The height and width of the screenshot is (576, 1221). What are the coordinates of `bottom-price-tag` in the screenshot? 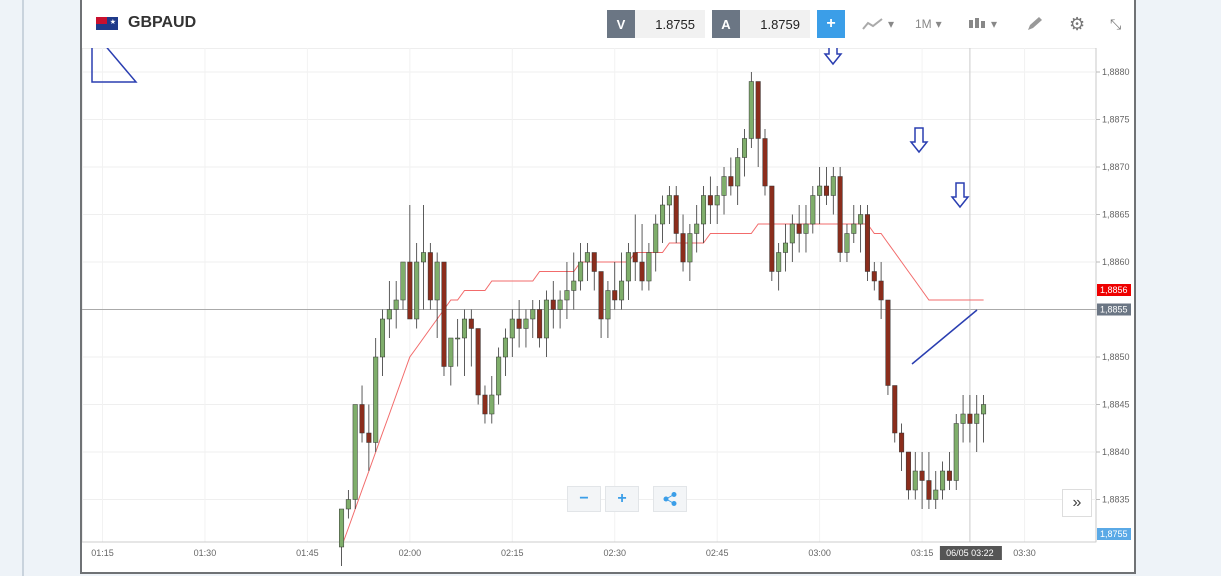 It's located at (1114, 534).